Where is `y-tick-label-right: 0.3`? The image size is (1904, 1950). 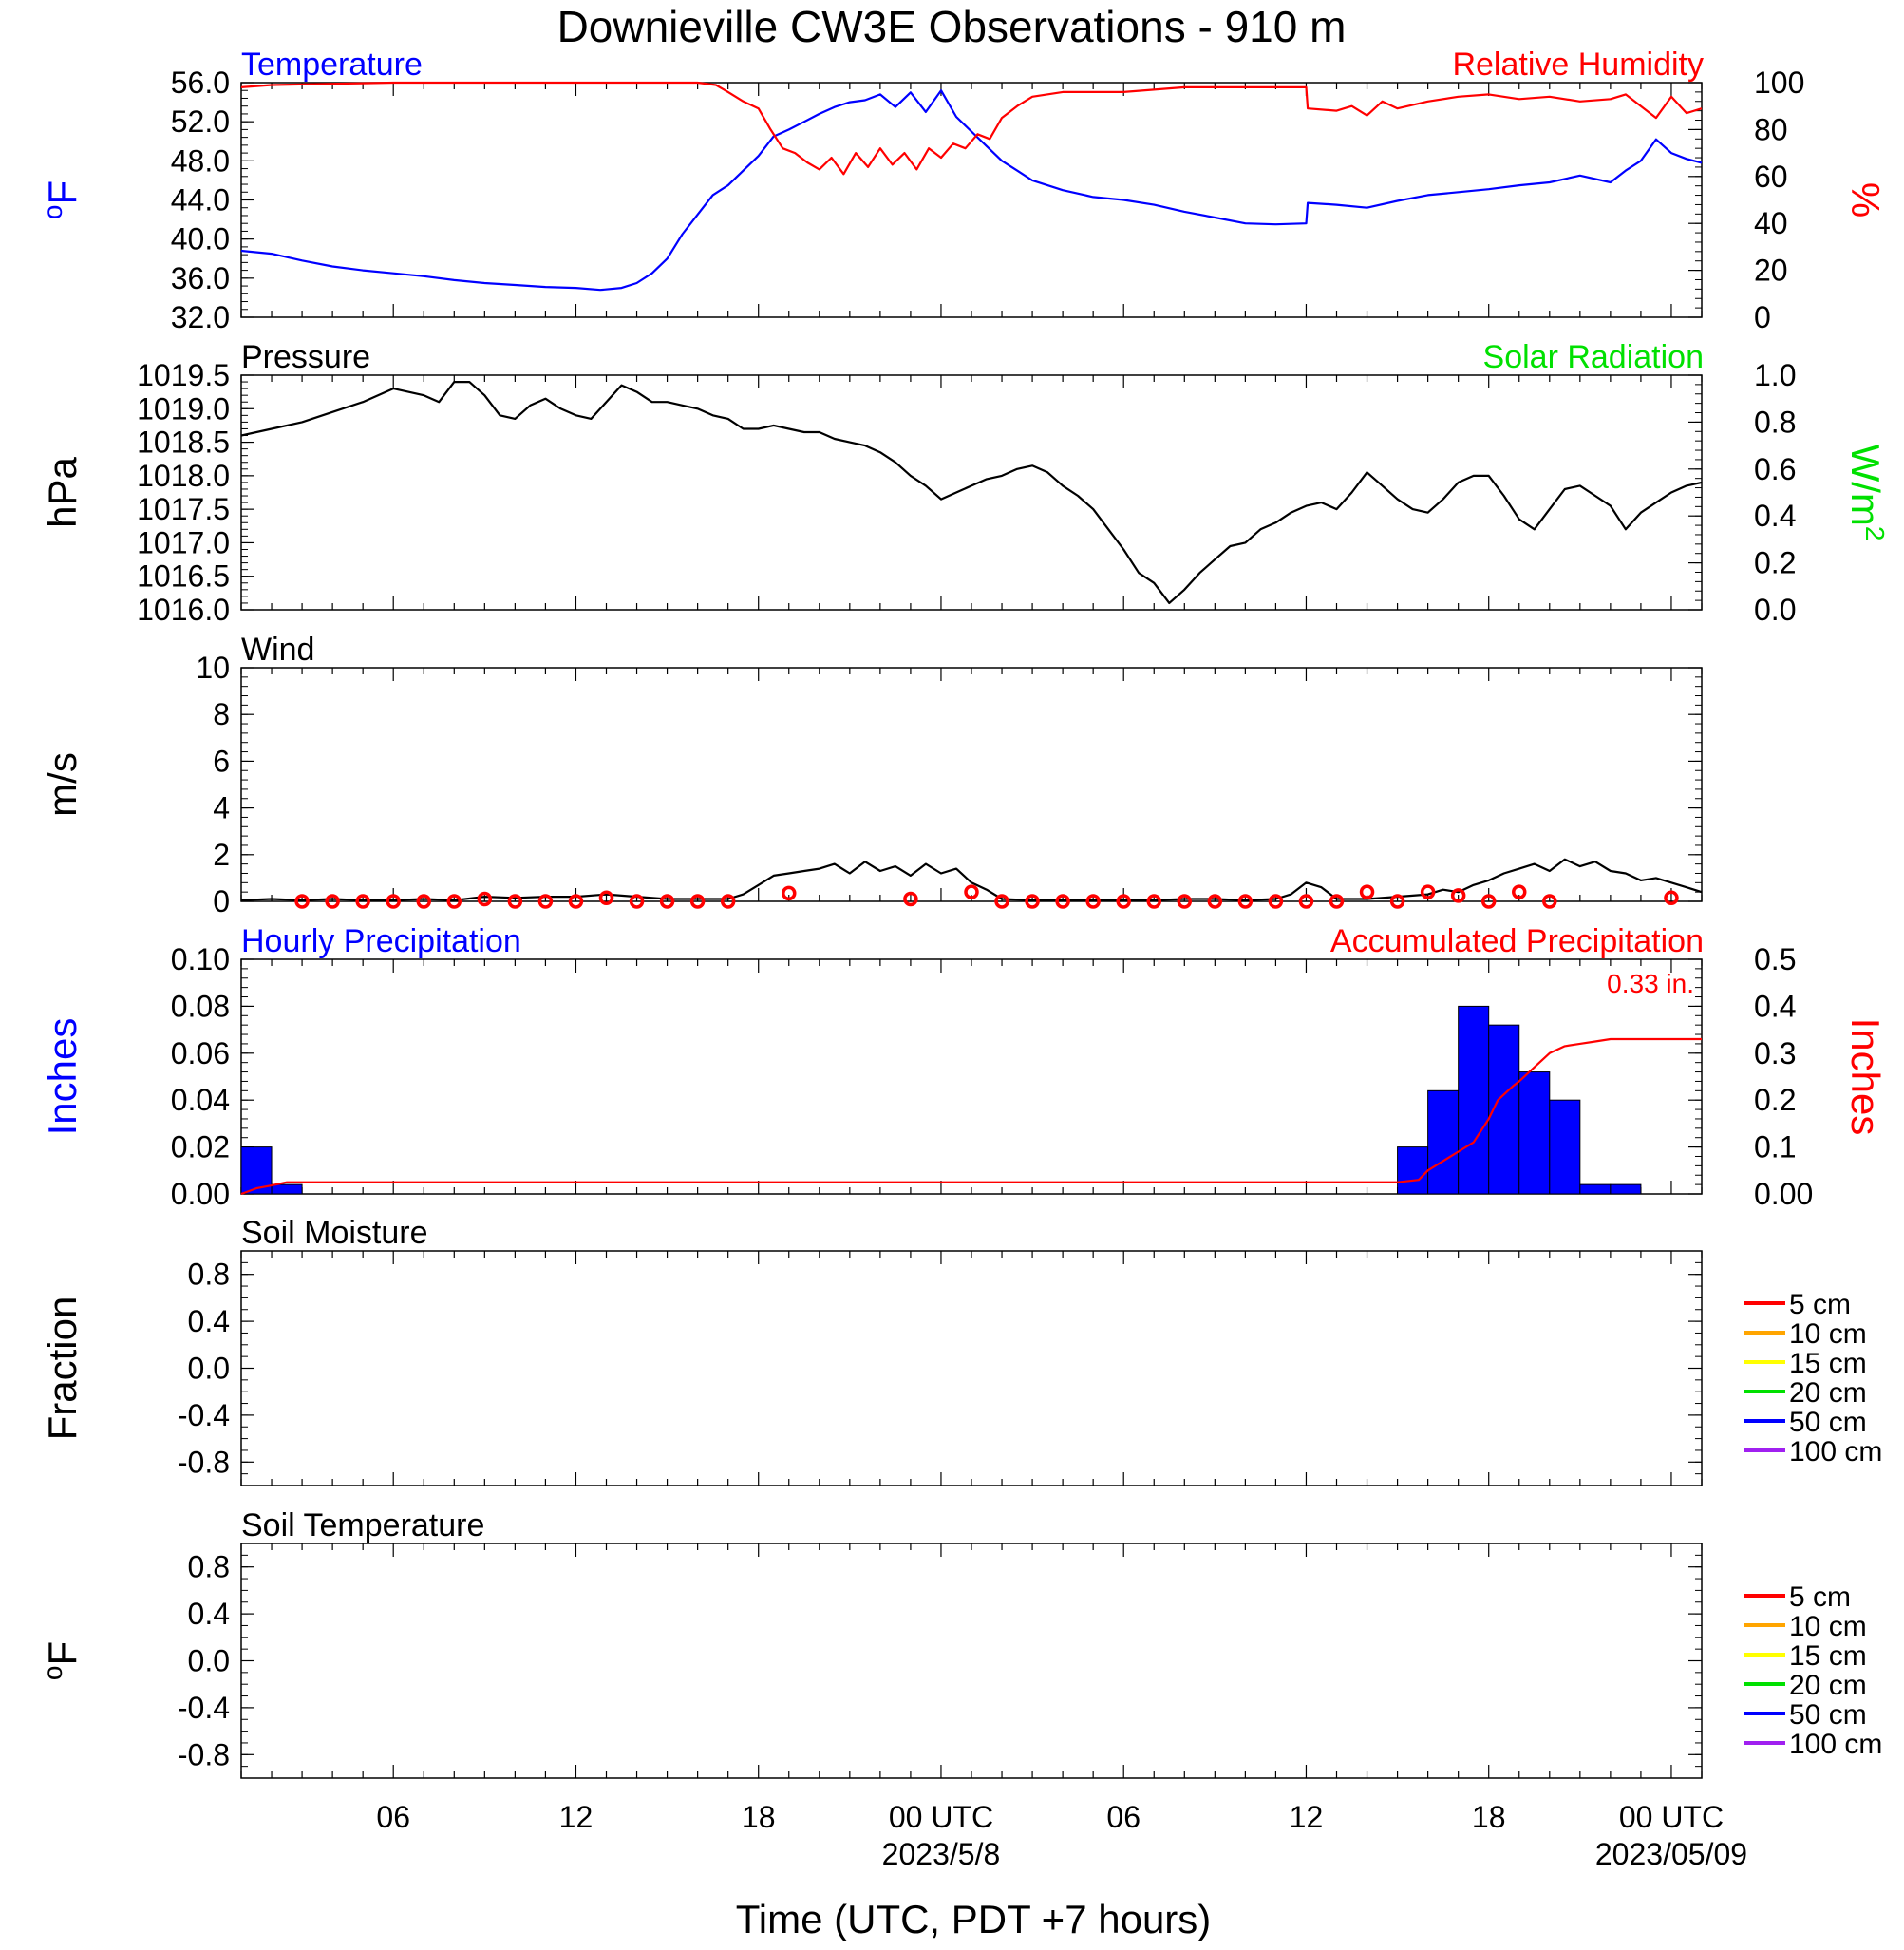
y-tick-label-right: 0.3 is located at coordinates (1775, 1053).